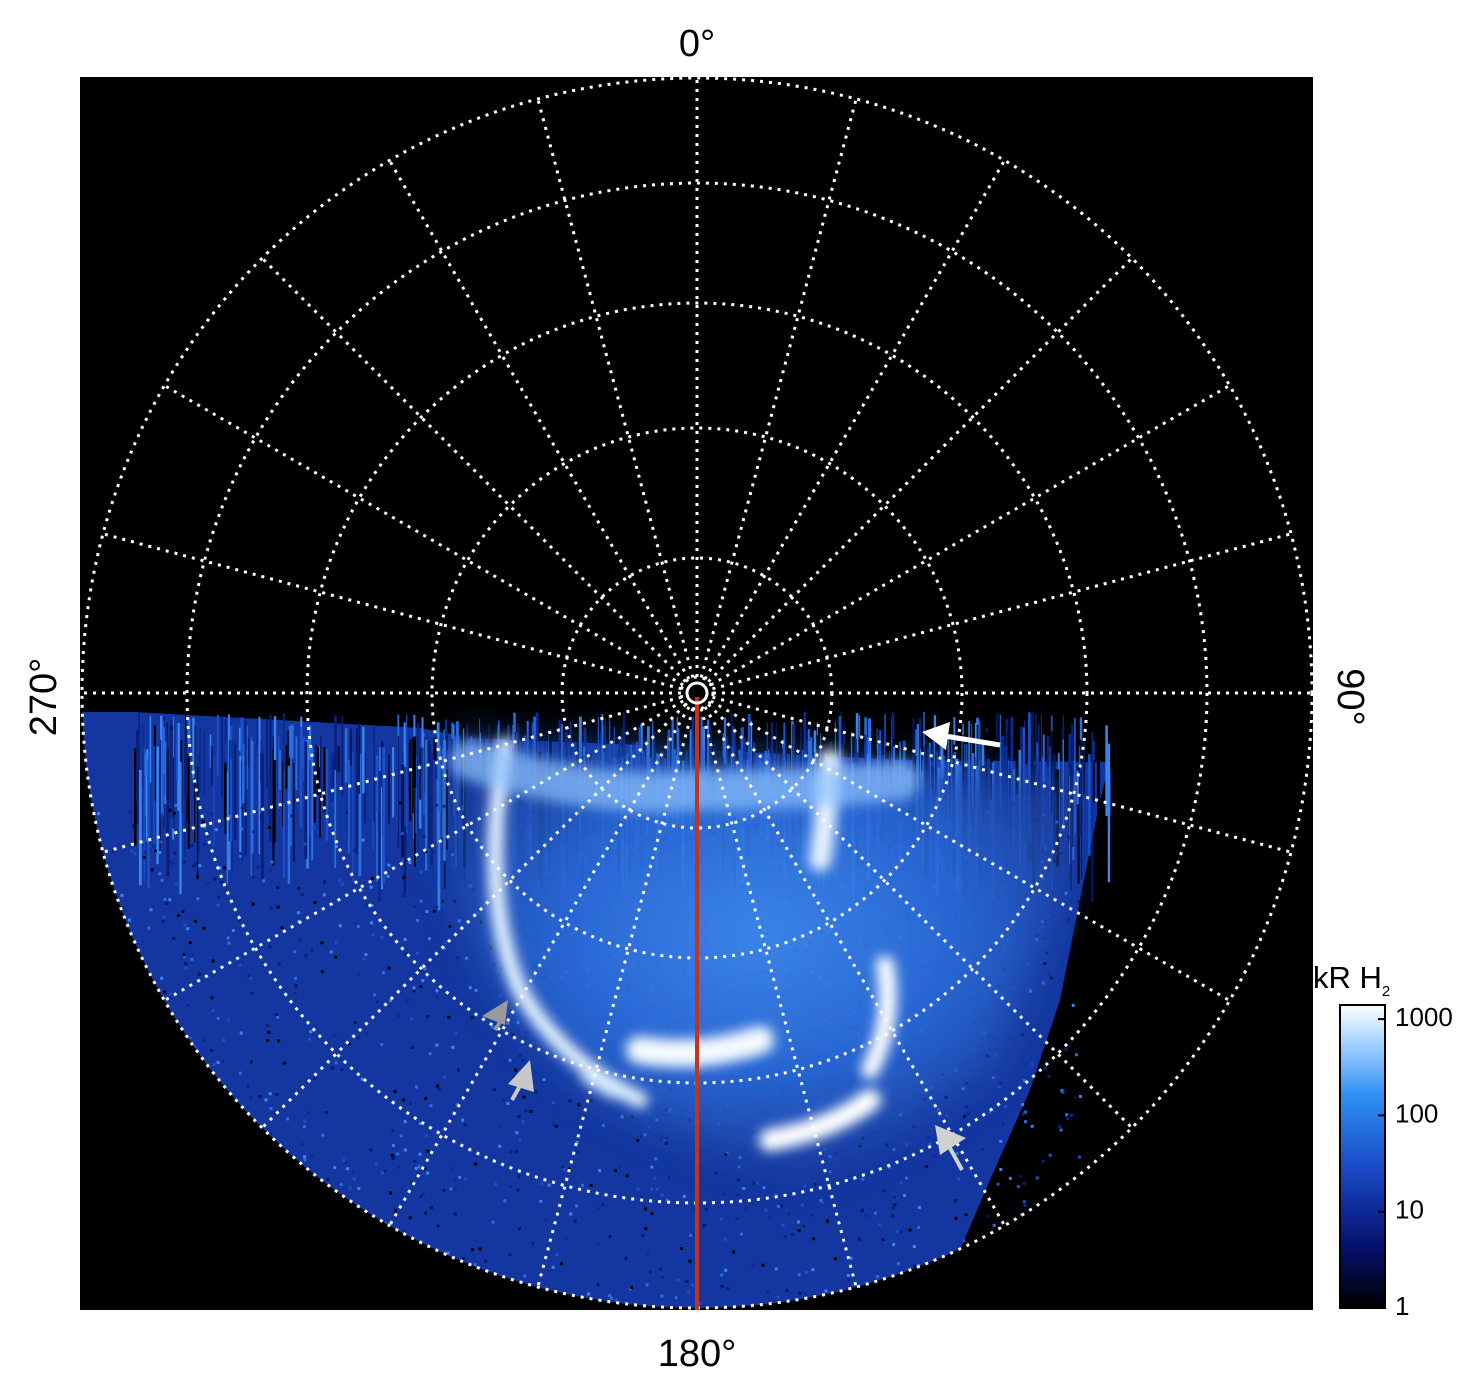 The height and width of the screenshot is (1391, 1481). I want to click on label-top: 0°, so click(697, 44).